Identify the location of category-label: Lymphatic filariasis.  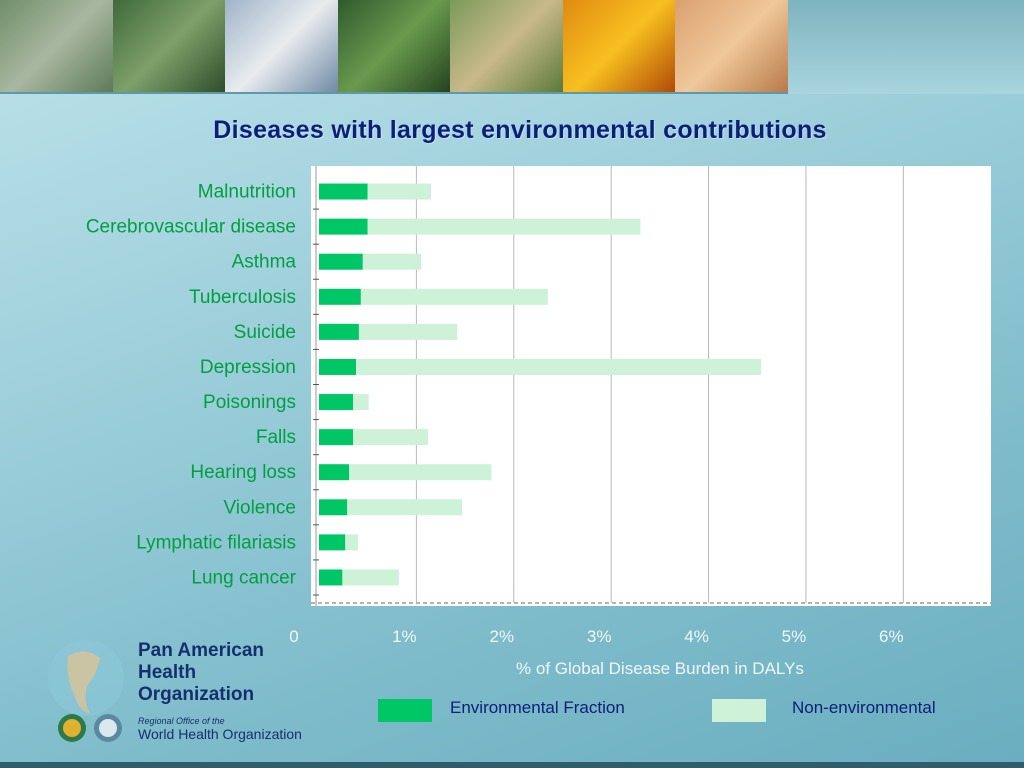
(216, 542).